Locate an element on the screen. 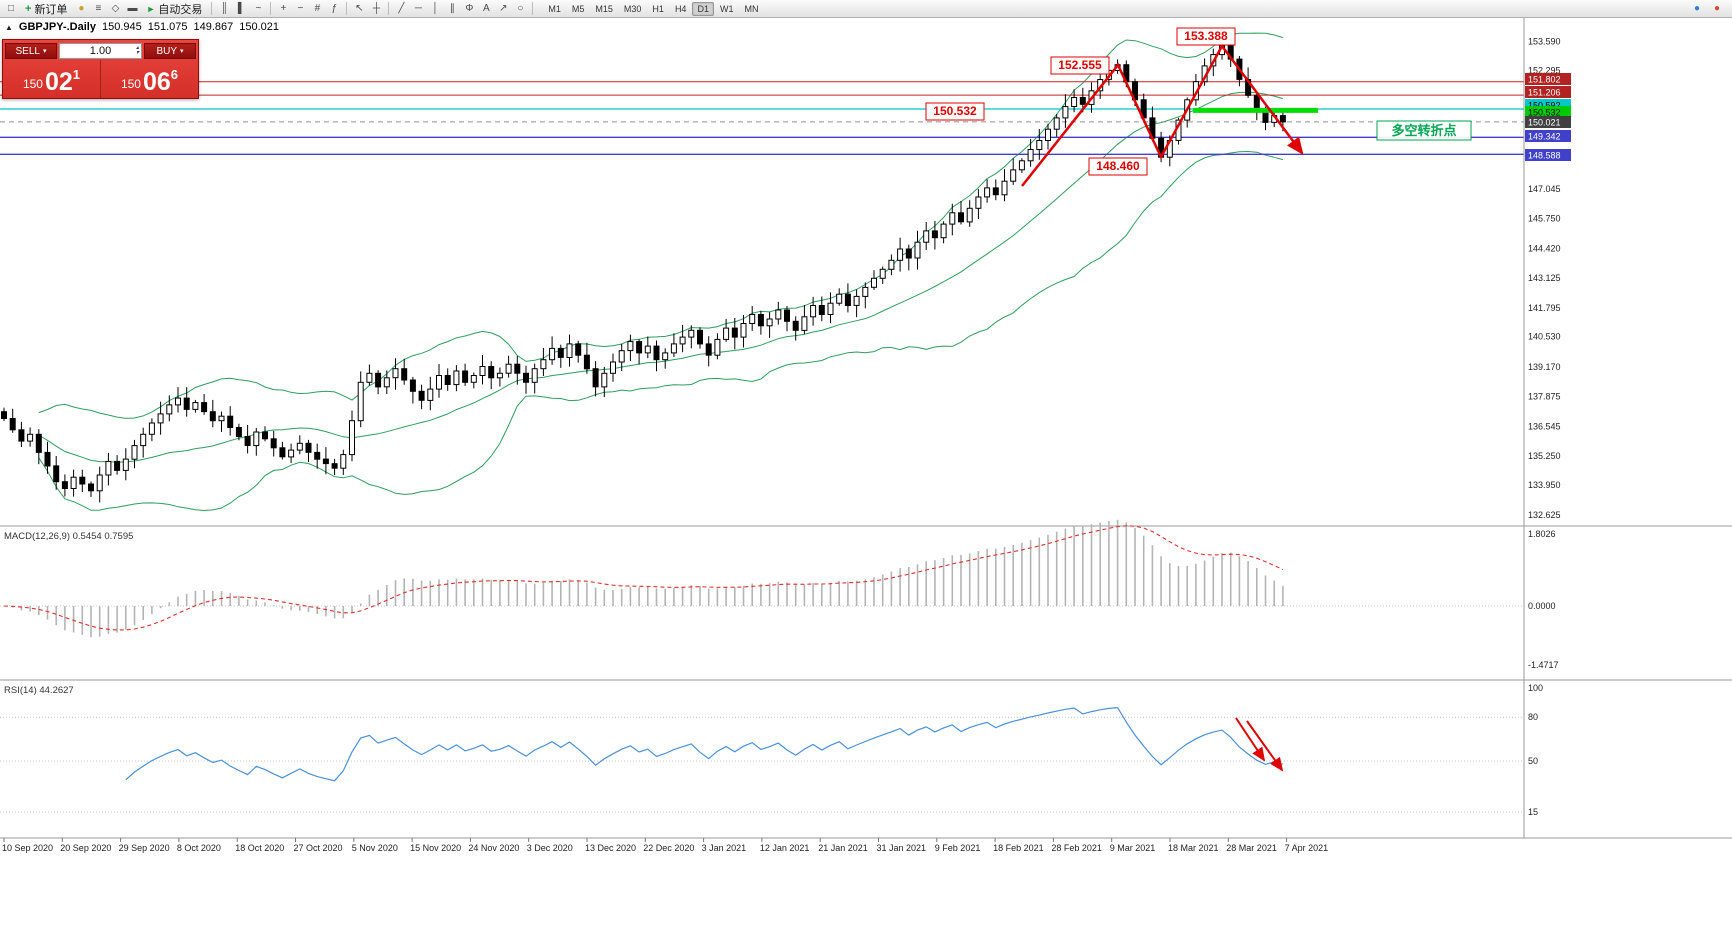  lot-size-field: 1.00 ▴ ▾ is located at coordinates (100, 51).